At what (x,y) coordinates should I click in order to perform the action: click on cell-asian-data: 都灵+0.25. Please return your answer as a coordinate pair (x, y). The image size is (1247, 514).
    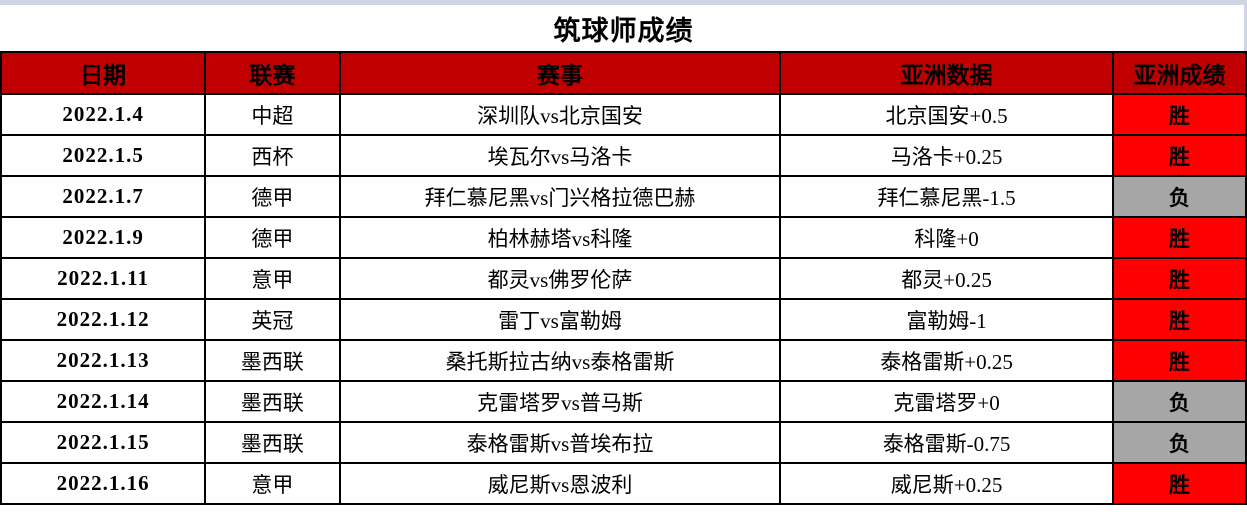
    Looking at the image, I should click on (946, 278).